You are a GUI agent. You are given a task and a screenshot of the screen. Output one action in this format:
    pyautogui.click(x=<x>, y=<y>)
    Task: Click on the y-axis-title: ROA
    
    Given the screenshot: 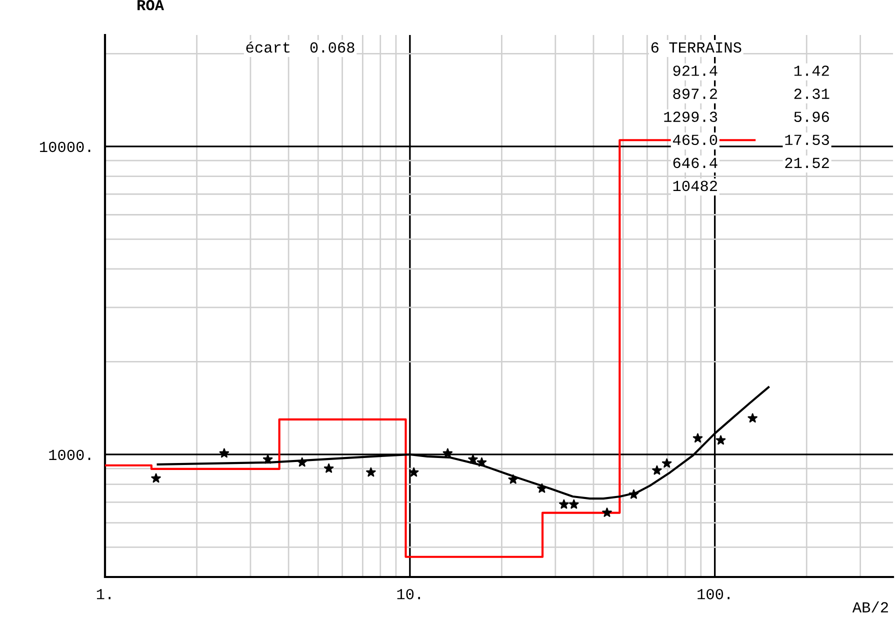 What is the action you would take?
    pyautogui.click(x=151, y=5)
    